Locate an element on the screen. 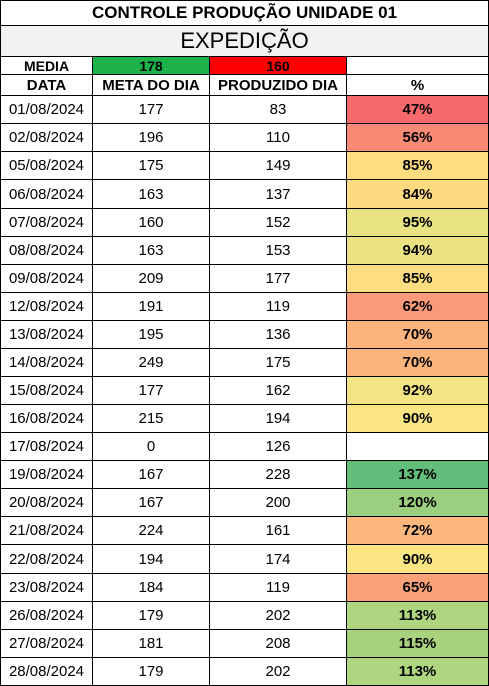  meta-cell: 175 is located at coordinates (151, 166).